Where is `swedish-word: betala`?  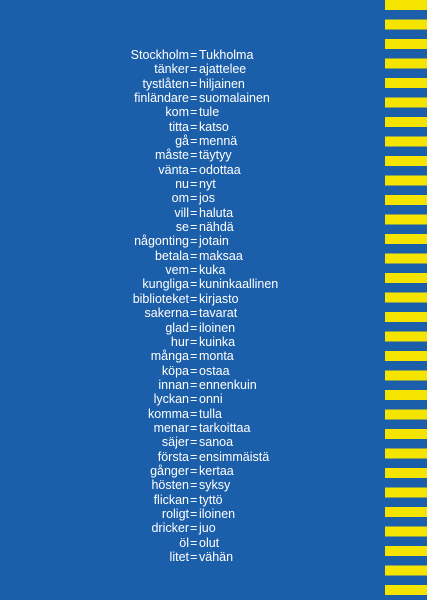 swedish-word: betala is located at coordinates (171, 255).